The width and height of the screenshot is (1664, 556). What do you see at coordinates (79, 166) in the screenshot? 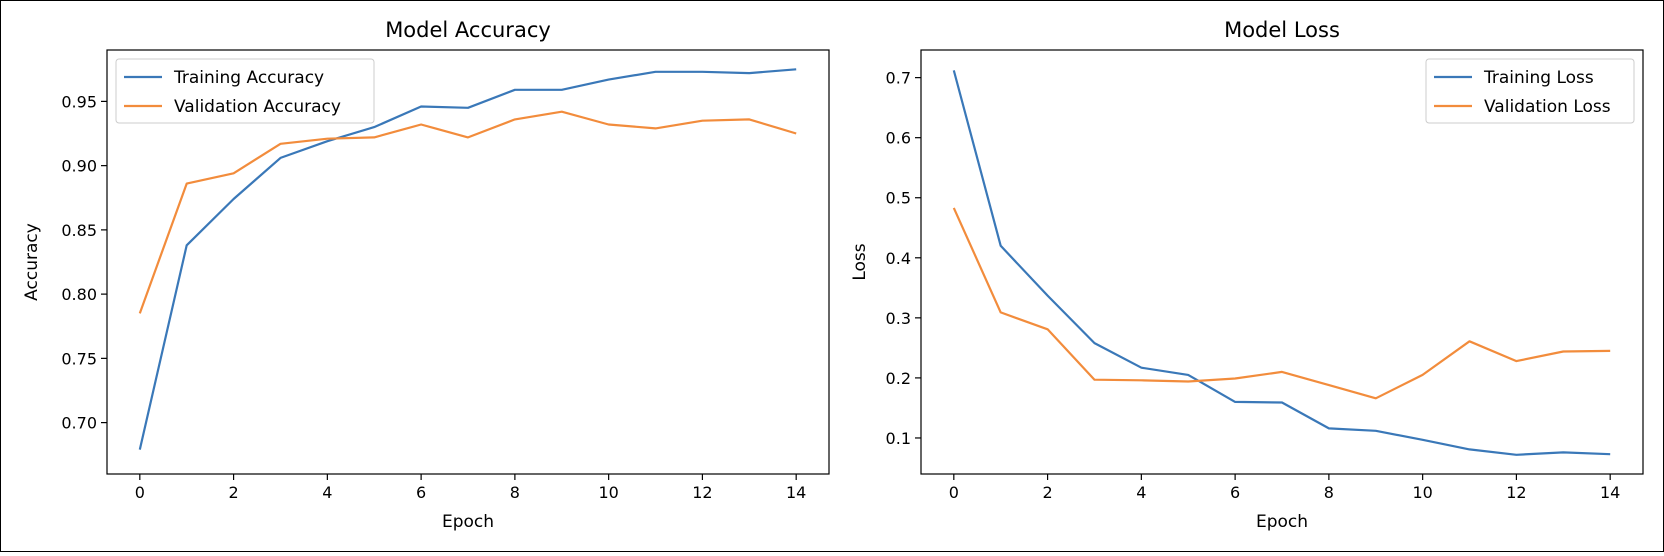
I see `y-tick-label: 0.90` at bounding box center [79, 166].